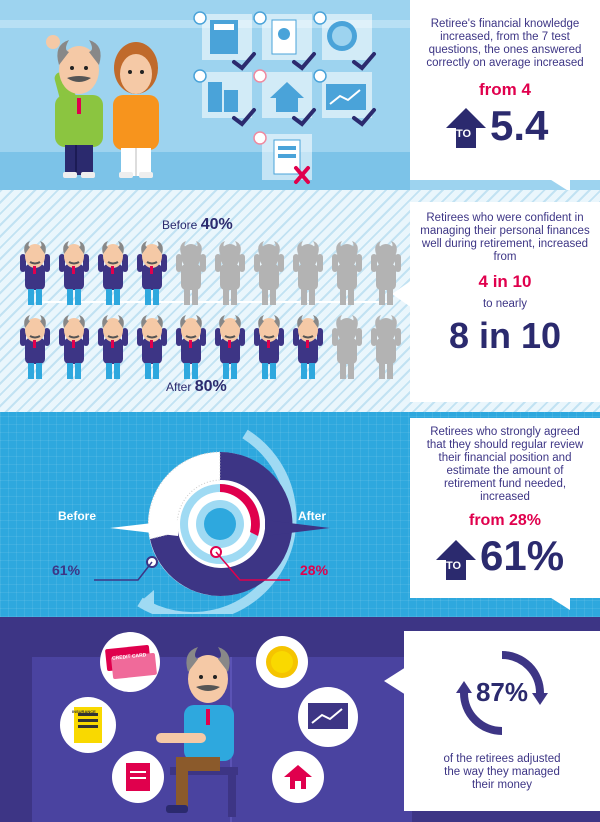 The height and width of the screenshot is (822, 600). I want to click on cycle-arrows-icon, so click(502, 693).